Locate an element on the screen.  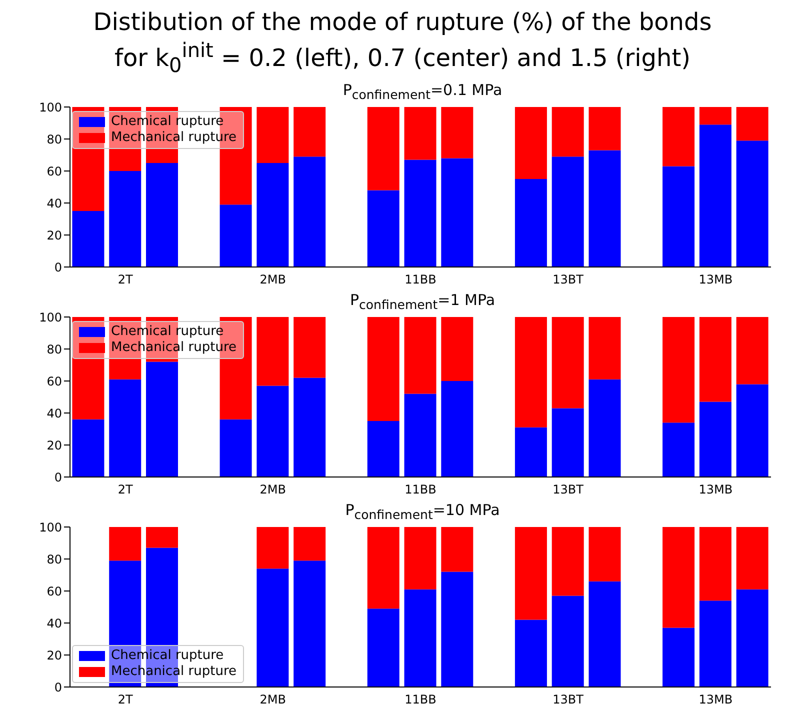
chart-title: P$_{confinement}$=1 MPa is located at coordinates (422, 301).